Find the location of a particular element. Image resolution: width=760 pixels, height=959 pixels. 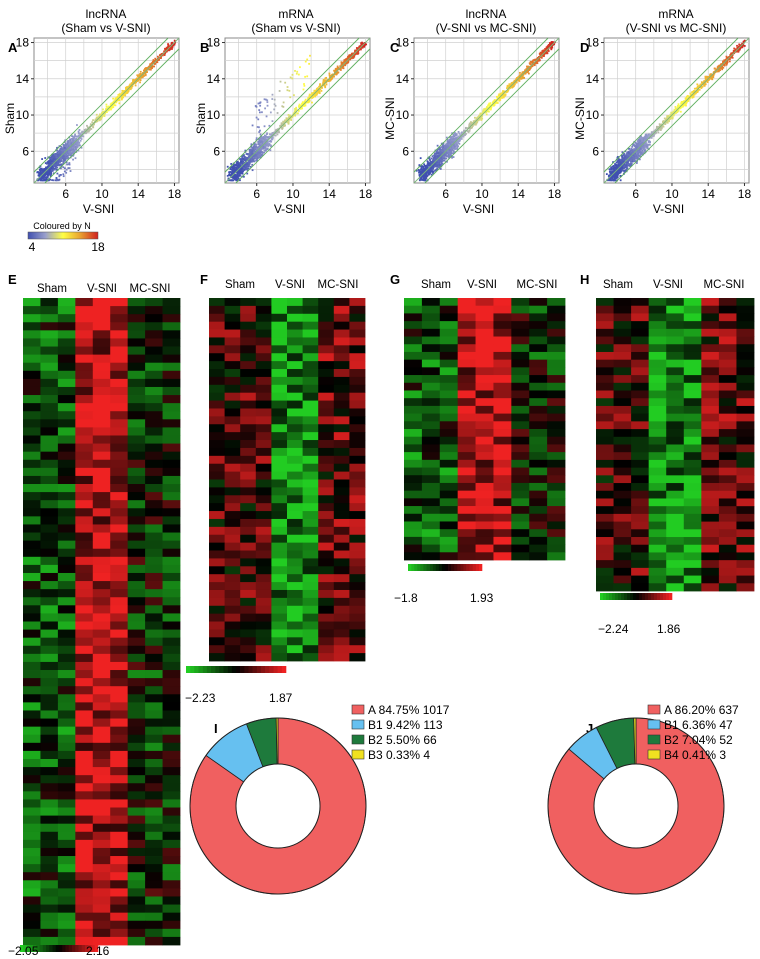

x-axis-label: V-SNI is located at coordinates (478, 209).